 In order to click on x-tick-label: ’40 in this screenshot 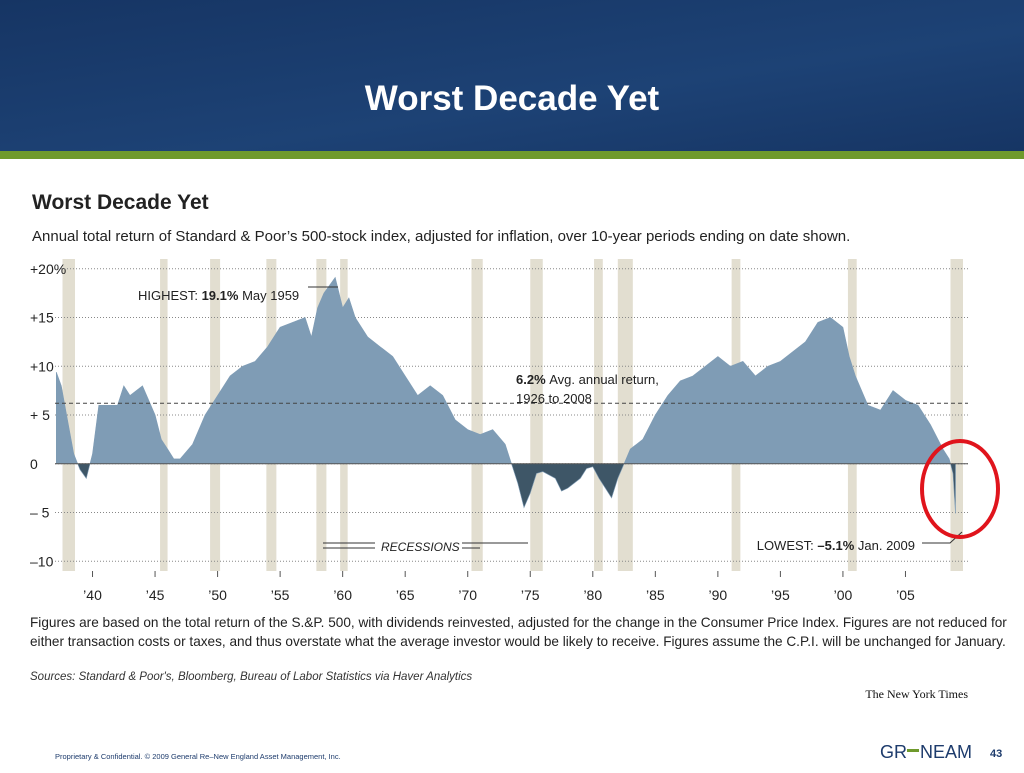, I will do `click(92, 595)`.